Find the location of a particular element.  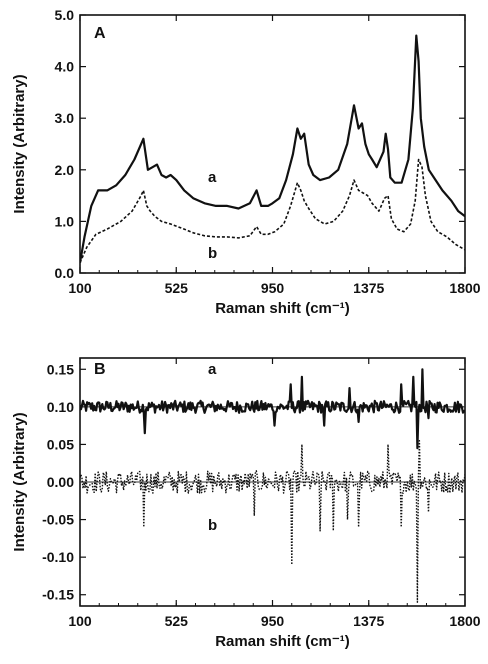

y-tick-label: 0.00 is located at coordinates (60, 482).